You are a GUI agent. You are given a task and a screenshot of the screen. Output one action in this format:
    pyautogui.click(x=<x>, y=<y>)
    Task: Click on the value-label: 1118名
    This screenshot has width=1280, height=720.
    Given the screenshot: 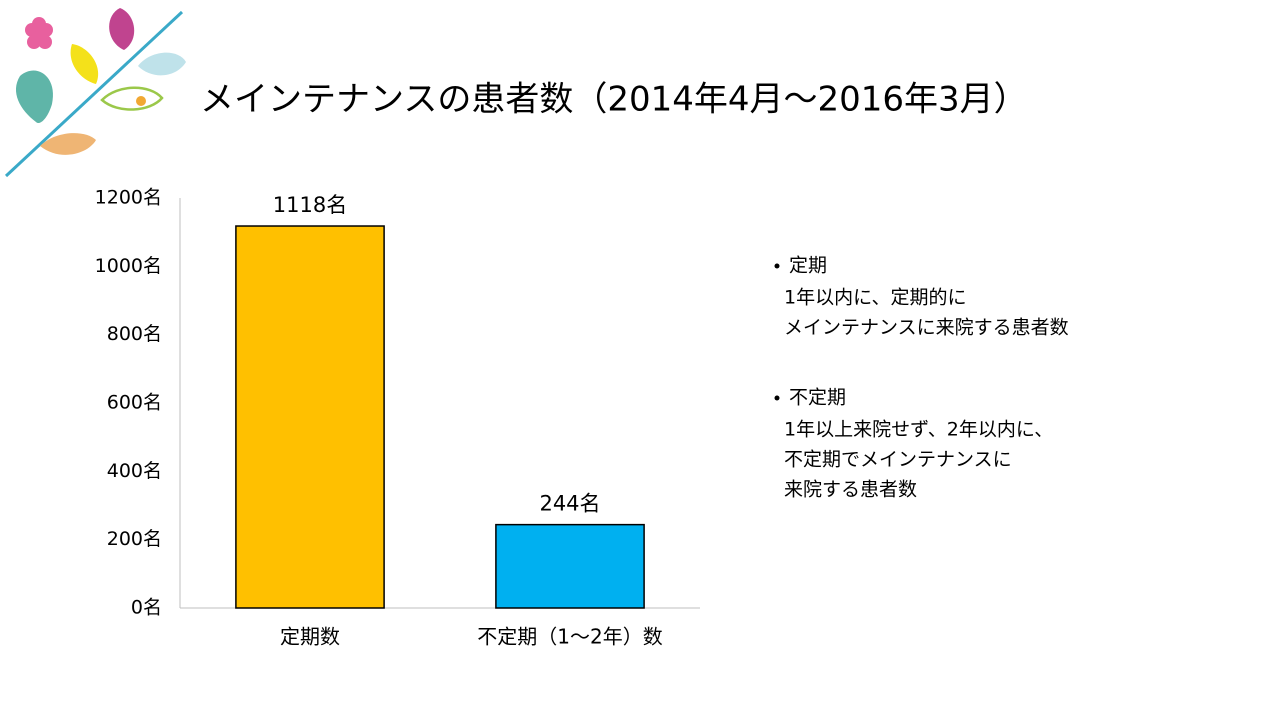 What is the action you would take?
    pyautogui.click(x=310, y=205)
    